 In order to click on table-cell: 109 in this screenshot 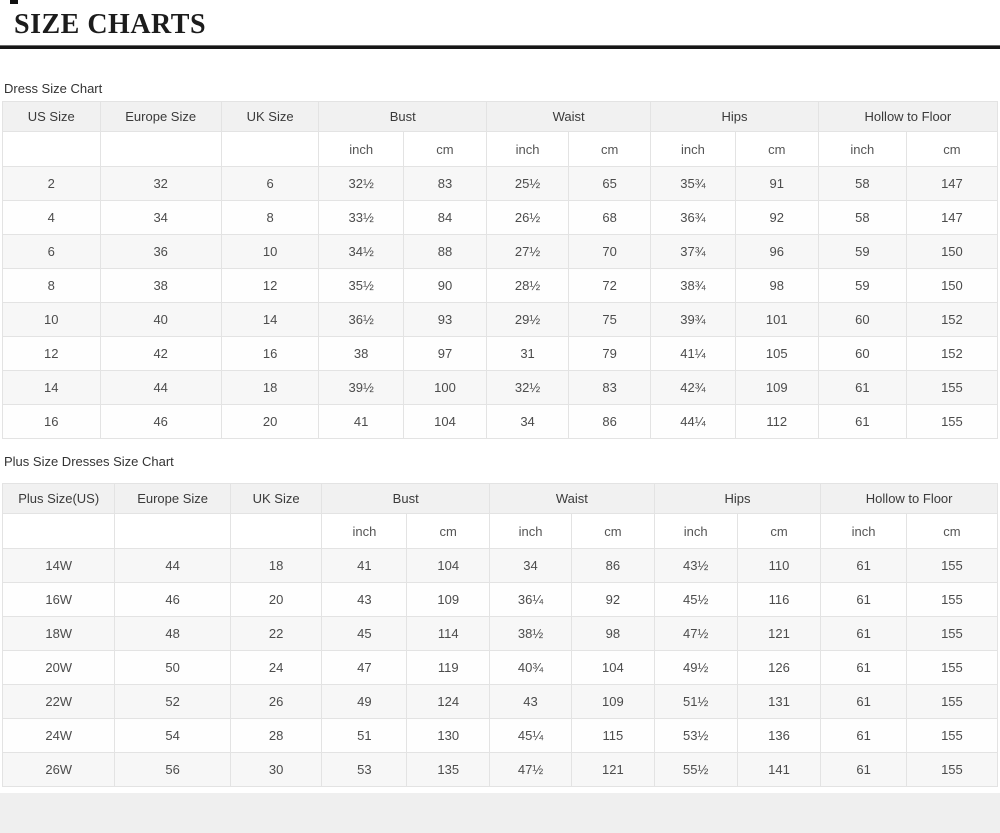, I will do `click(613, 701)`.